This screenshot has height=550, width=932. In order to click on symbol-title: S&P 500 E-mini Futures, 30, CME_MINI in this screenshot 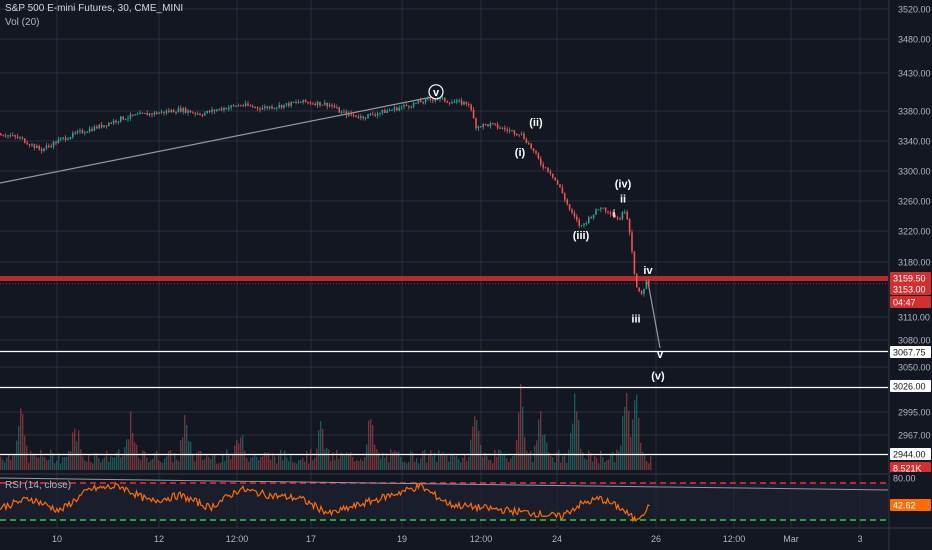, I will do `click(94, 8)`.